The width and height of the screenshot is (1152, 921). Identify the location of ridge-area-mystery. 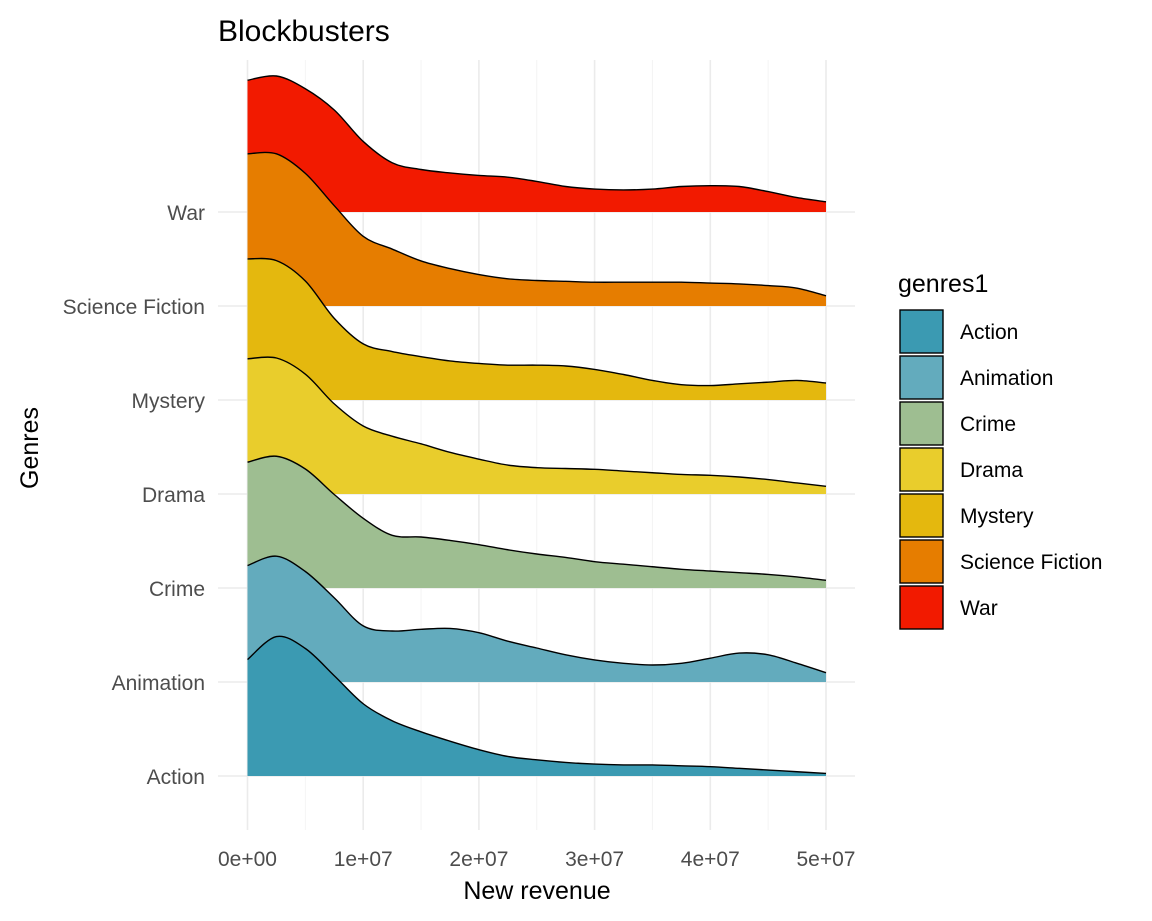
(536, 329).